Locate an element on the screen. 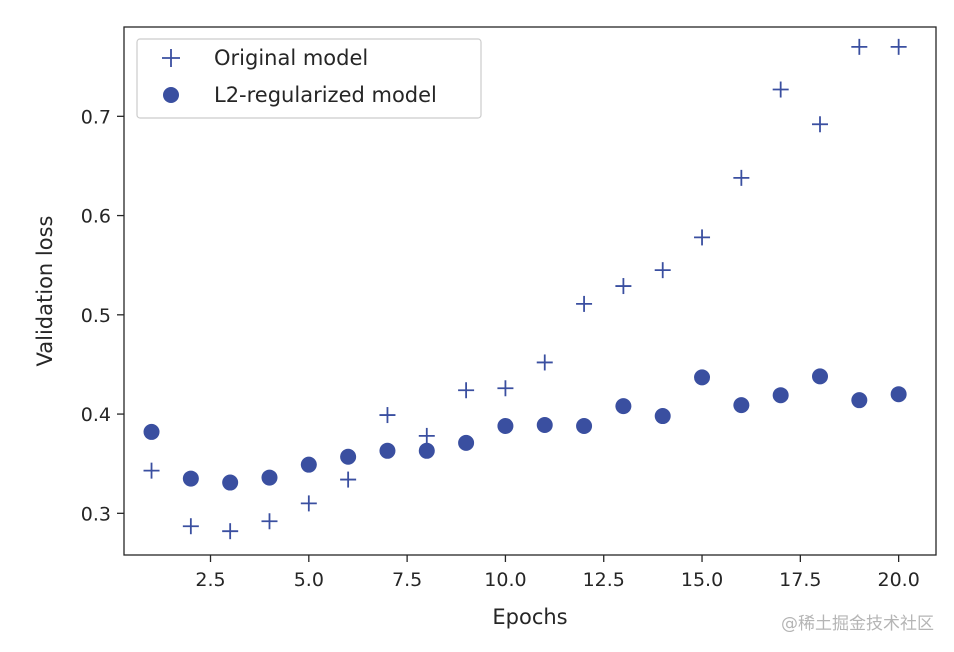  legend-box is located at coordinates (309, 78).